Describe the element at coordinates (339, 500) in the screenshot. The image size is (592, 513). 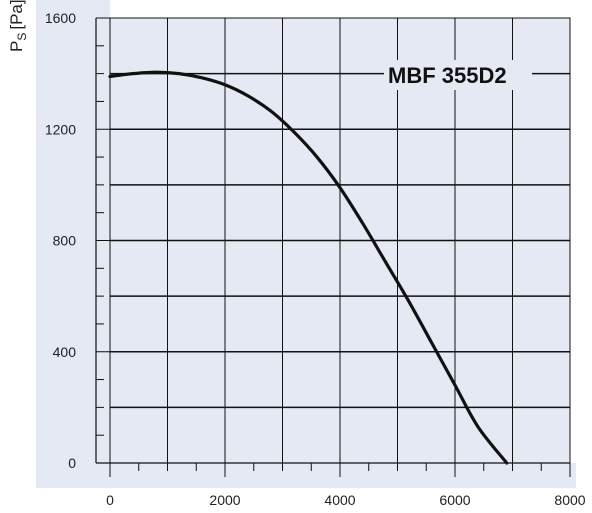
I see `x-tick-label: 4000` at that location.